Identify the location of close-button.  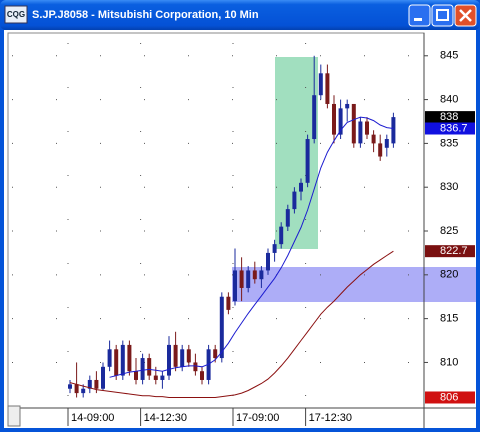
(465, 15).